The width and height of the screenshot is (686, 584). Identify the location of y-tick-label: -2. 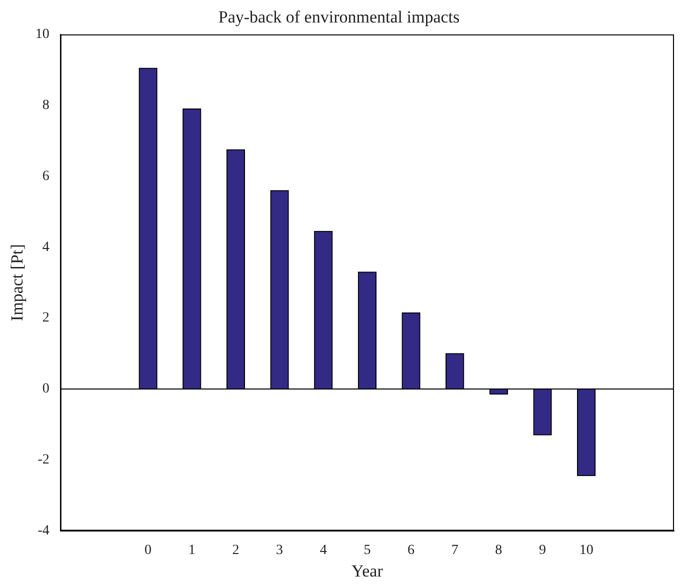
(44, 460).